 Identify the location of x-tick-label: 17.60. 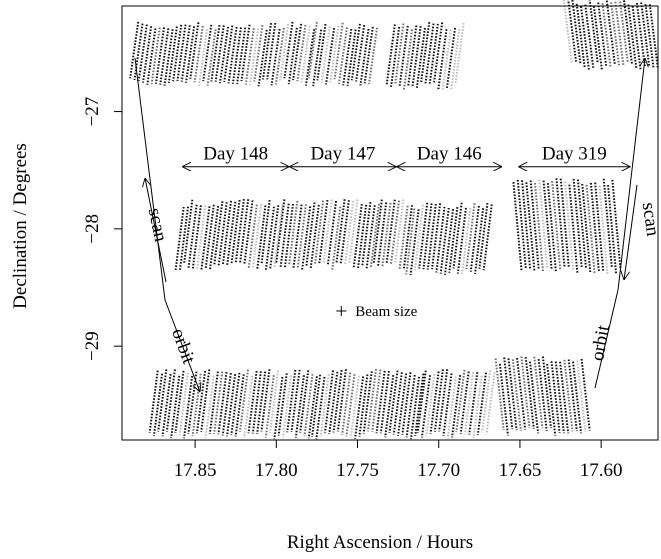
(601, 470).